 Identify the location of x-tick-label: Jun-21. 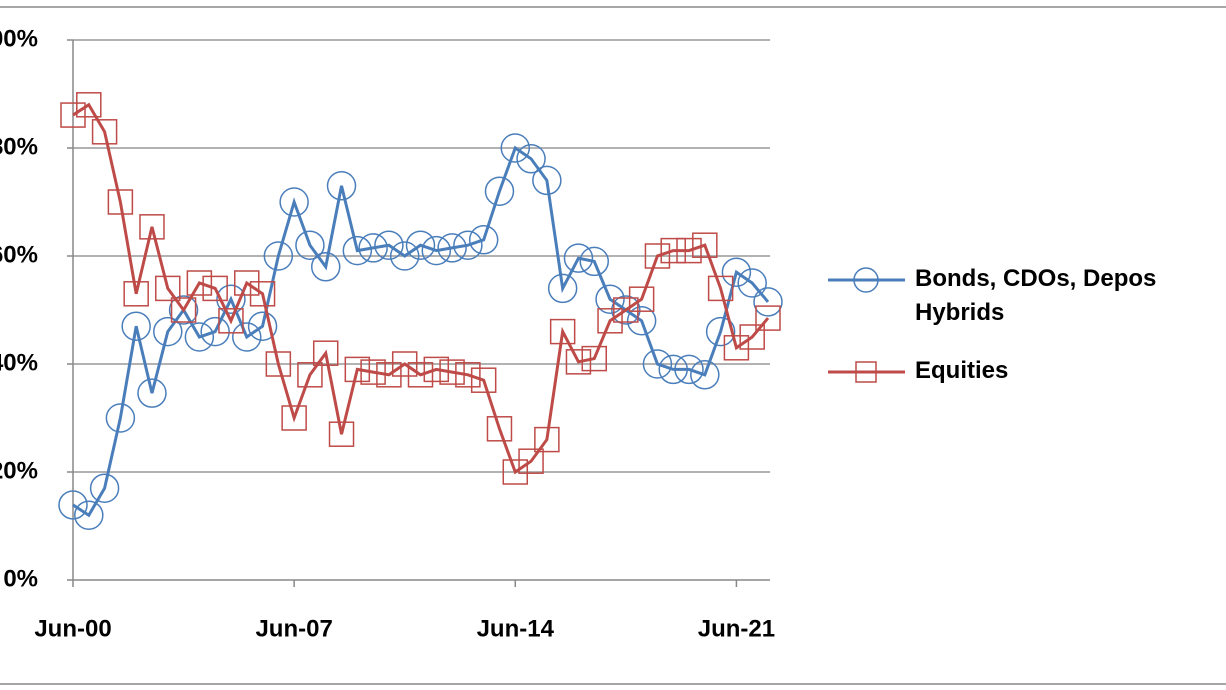
(736, 628).